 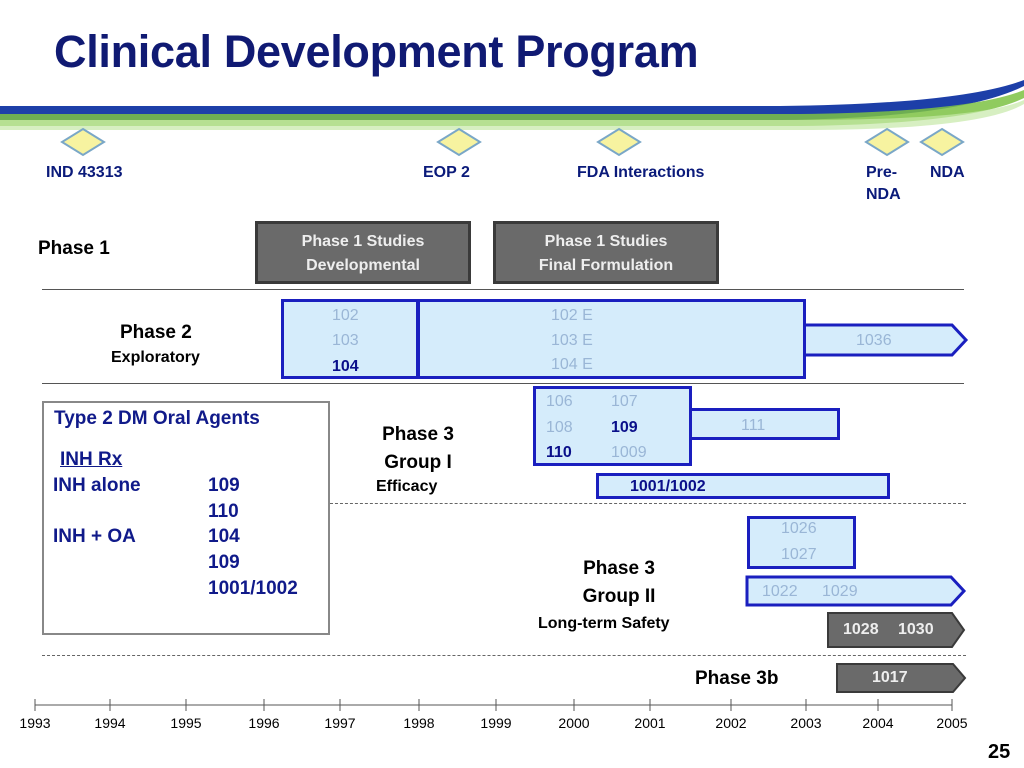 I want to click on study-102e: 102 E, so click(x=572, y=315).